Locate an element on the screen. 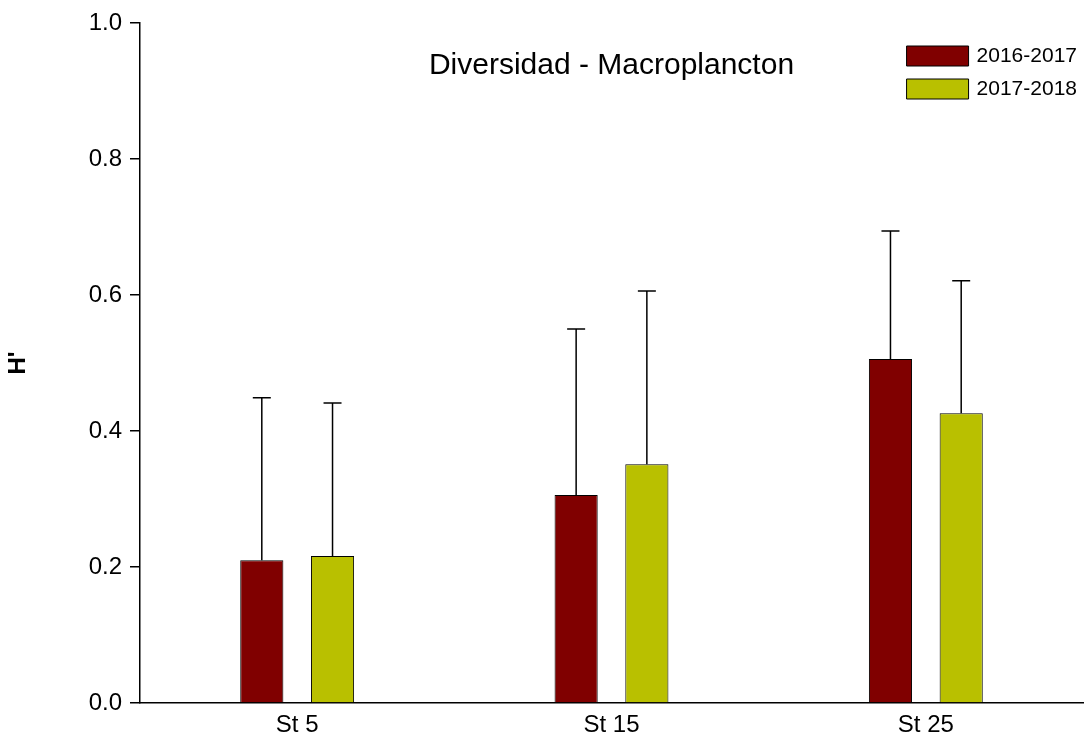 The height and width of the screenshot is (755, 1085). legend-label: 2017-2018 is located at coordinates (1027, 87).